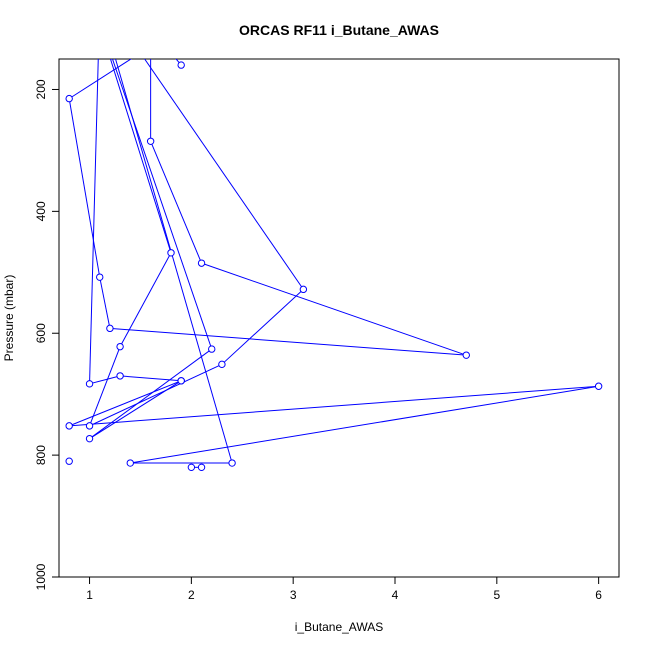  What do you see at coordinates (339, 30) in the screenshot?
I see `chart-title: ORCAS RF11 i_Butane_AWAS` at bounding box center [339, 30].